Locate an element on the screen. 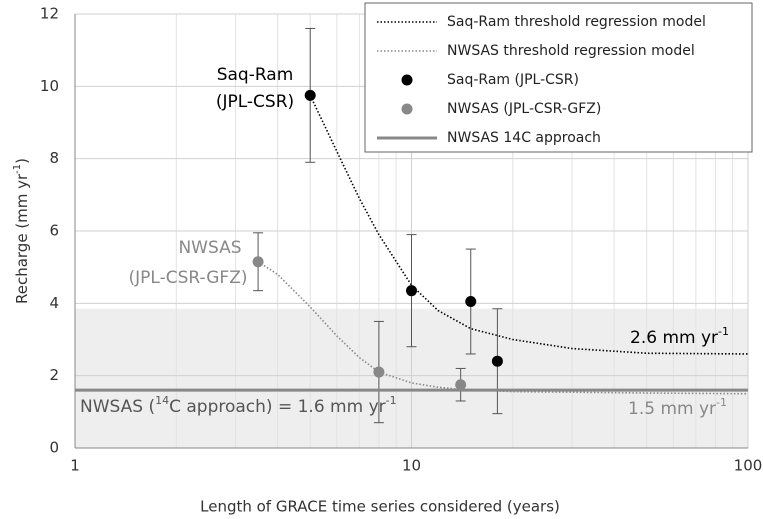 Image resolution: width=763 pixels, height=519 pixels. legend-box is located at coordinates (558, 77).